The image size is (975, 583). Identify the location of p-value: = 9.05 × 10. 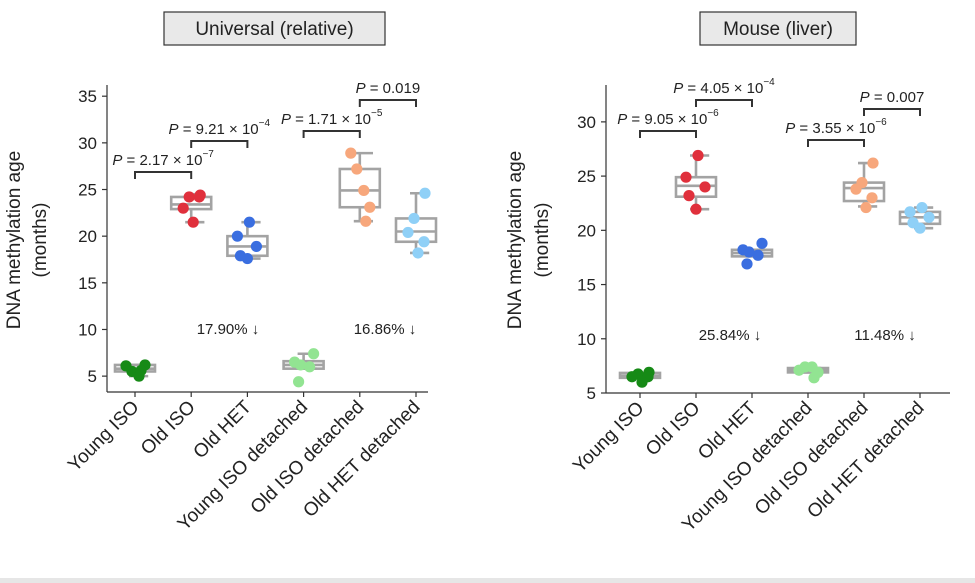
(667, 119).